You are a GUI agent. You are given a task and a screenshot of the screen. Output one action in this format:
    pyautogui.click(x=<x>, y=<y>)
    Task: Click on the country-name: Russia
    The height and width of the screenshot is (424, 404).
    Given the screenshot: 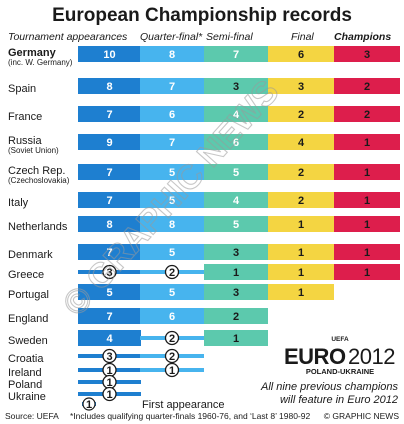 What is the action you would take?
    pyautogui.click(x=25, y=141)
    